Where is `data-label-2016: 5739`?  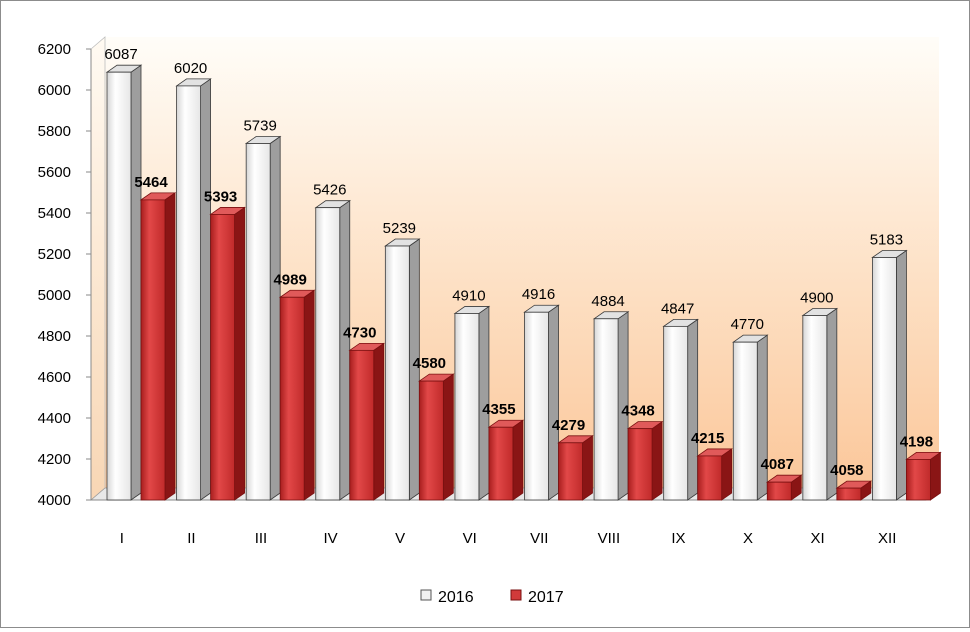
data-label-2016: 5739 is located at coordinates (259, 126).